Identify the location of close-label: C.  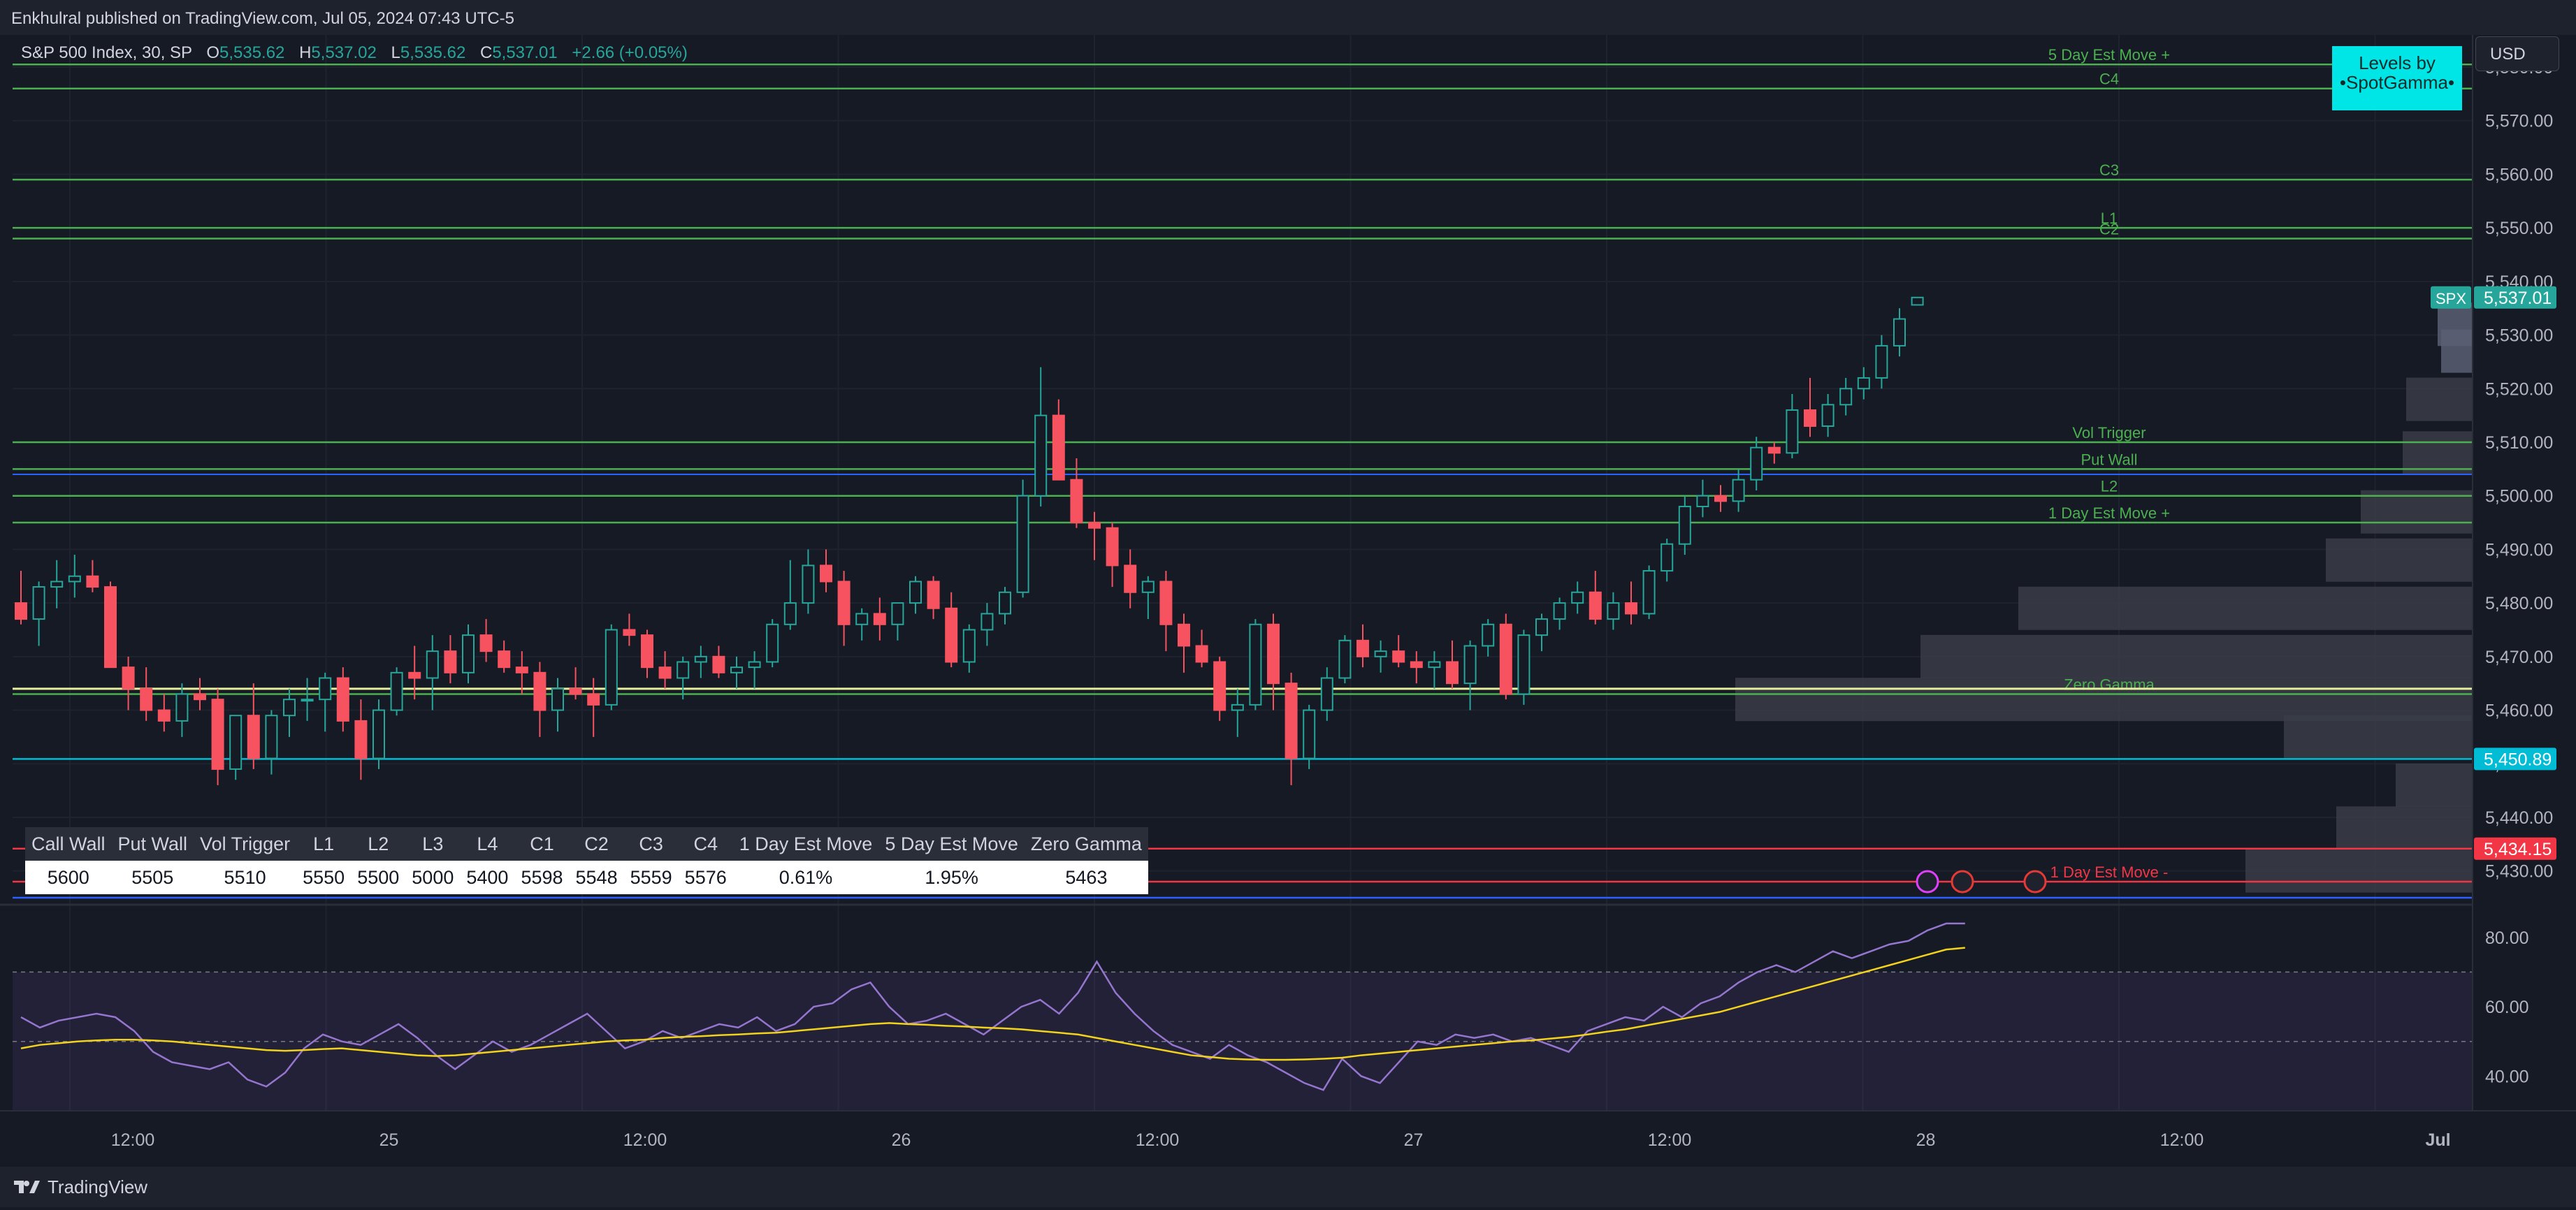
(486, 52).